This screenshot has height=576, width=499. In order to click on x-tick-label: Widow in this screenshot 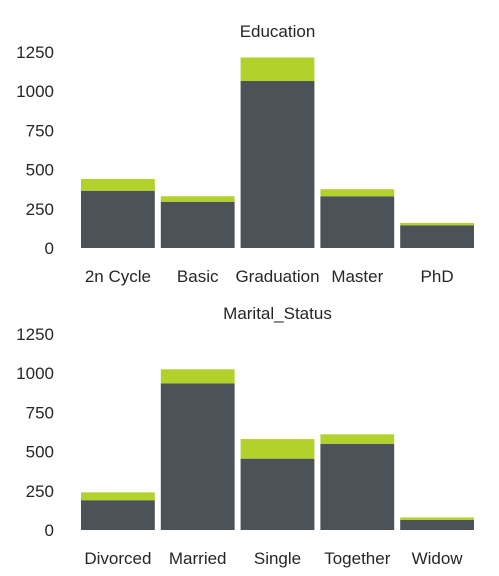, I will do `click(438, 558)`.